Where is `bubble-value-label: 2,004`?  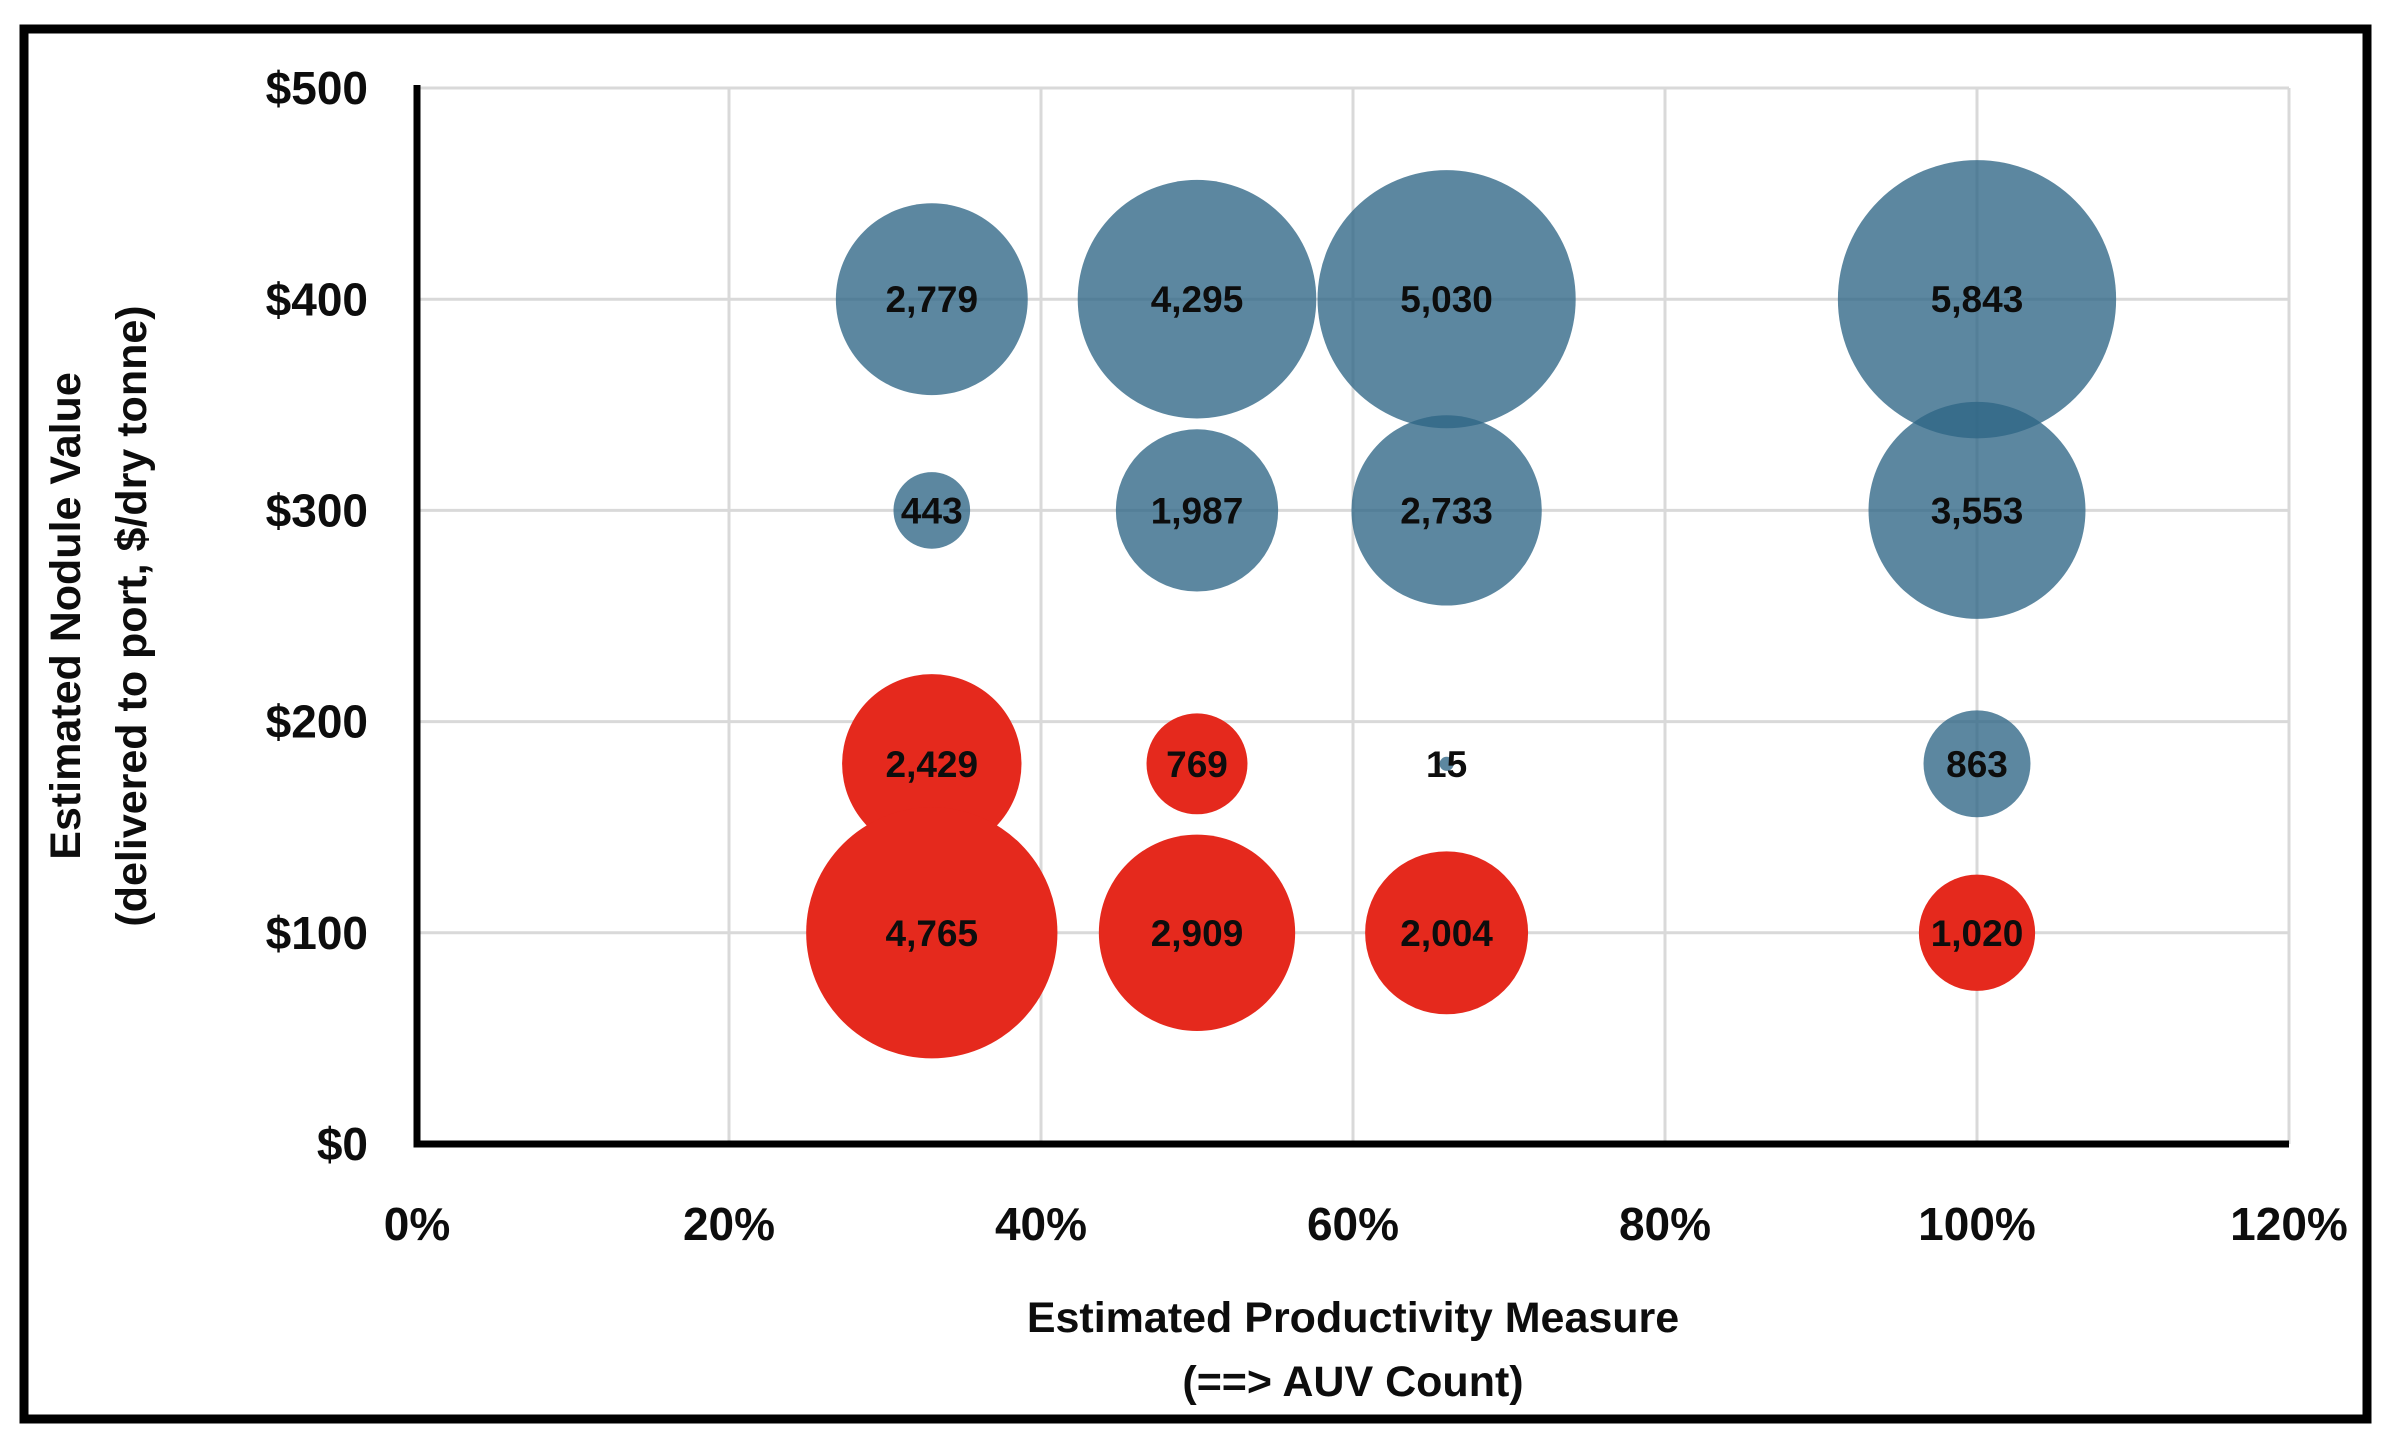 bubble-value-label: 2,004 is located at coordinates (1446, 933).